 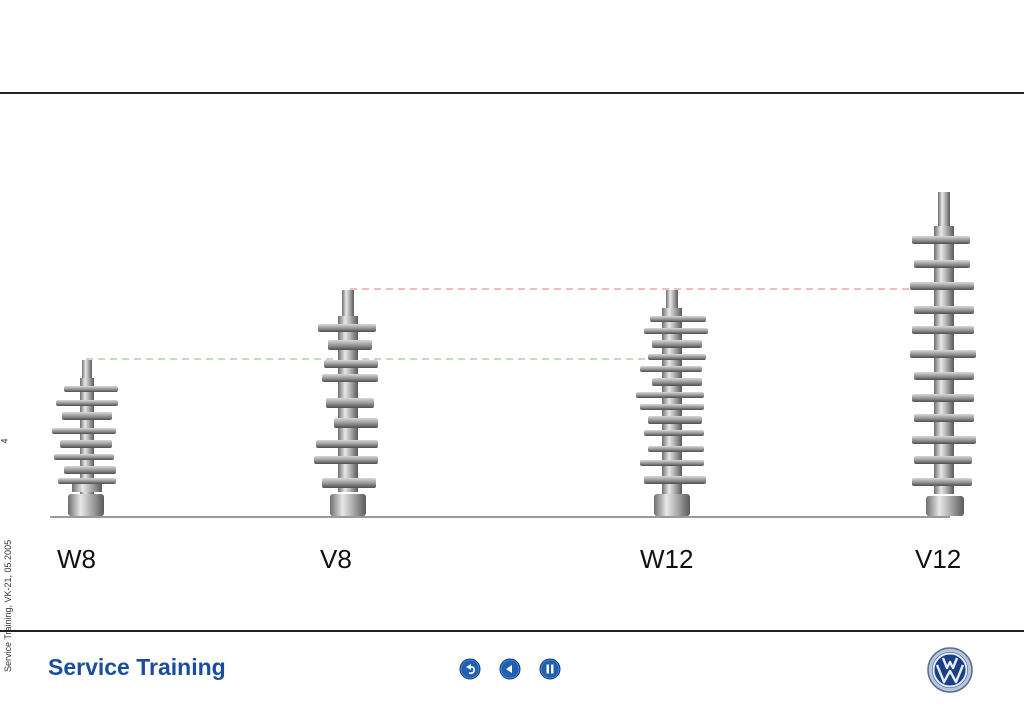 I want to click on crankshaft-w8, so click(x=85, y=438).